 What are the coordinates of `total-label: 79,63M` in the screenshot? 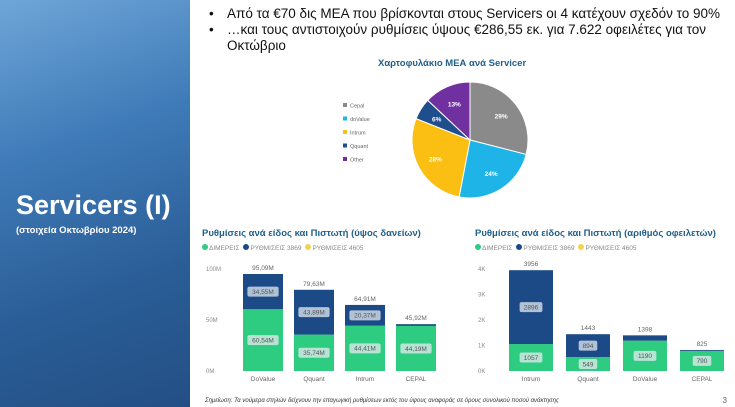 It's located at (314, 284).